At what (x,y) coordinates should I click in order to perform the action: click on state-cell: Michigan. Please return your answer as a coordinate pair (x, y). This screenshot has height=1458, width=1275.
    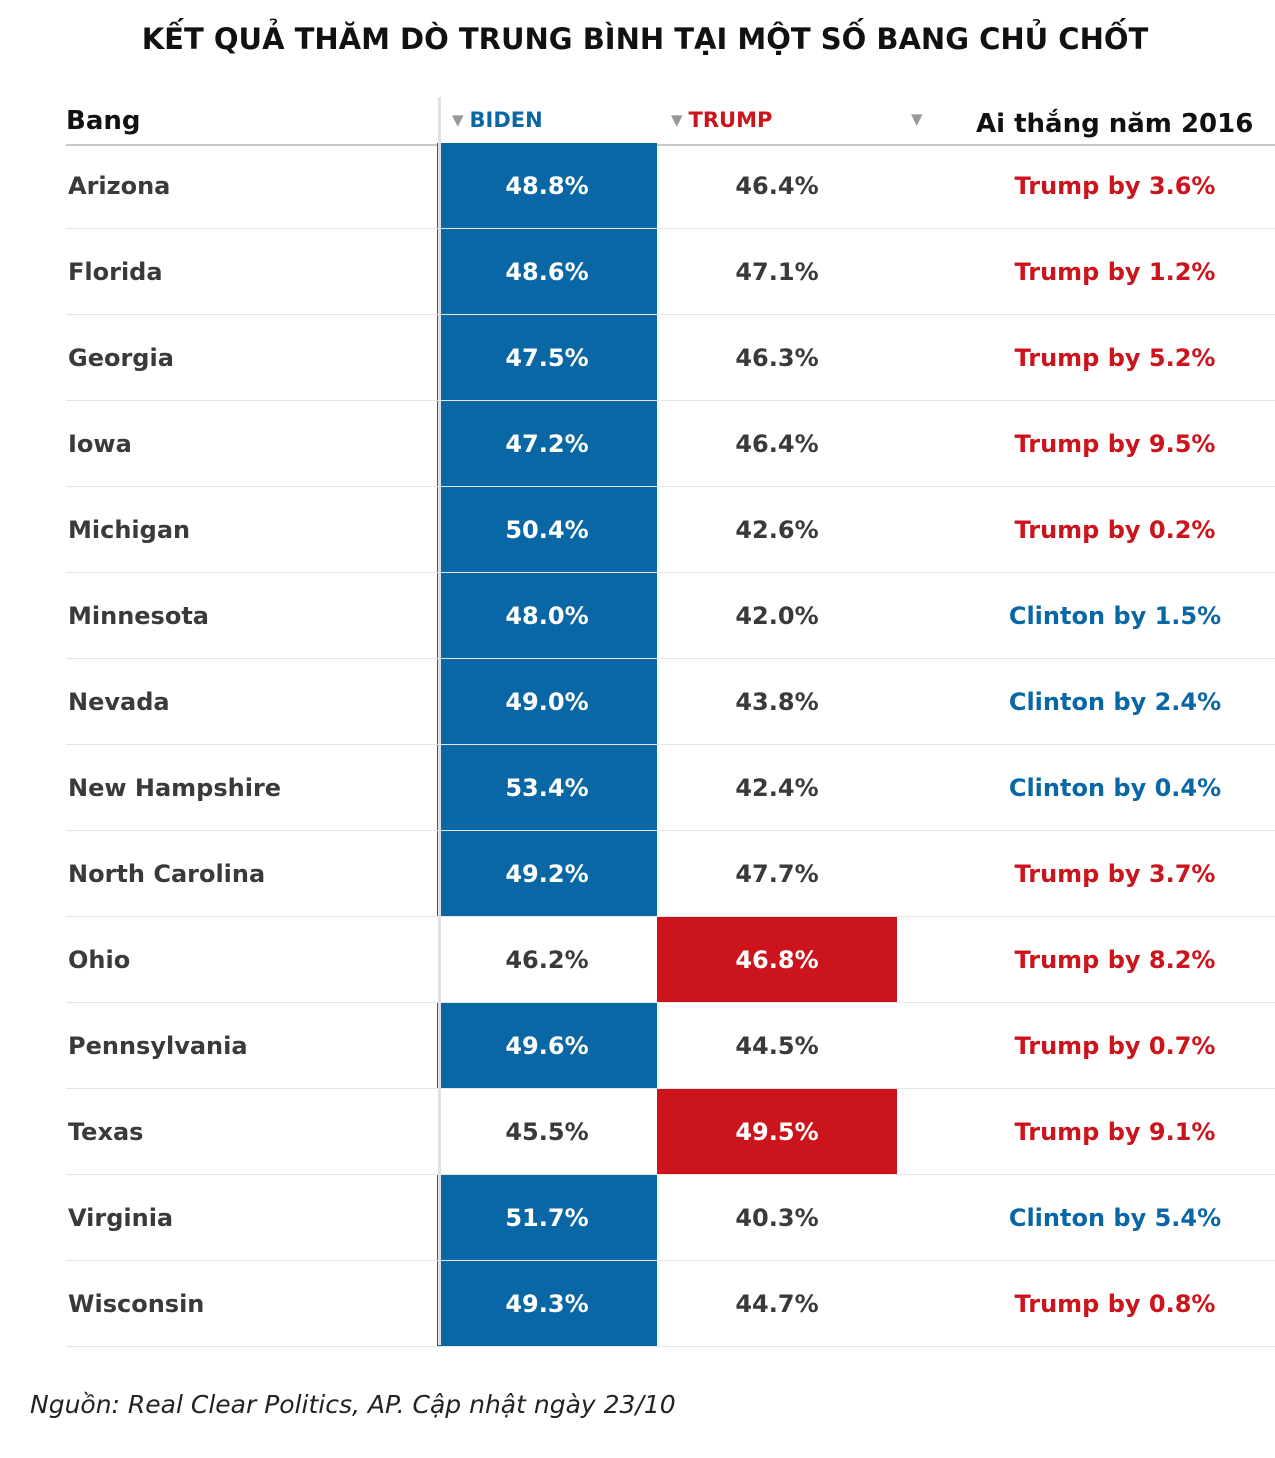
    Looking at the image, I should click on (129, 530).